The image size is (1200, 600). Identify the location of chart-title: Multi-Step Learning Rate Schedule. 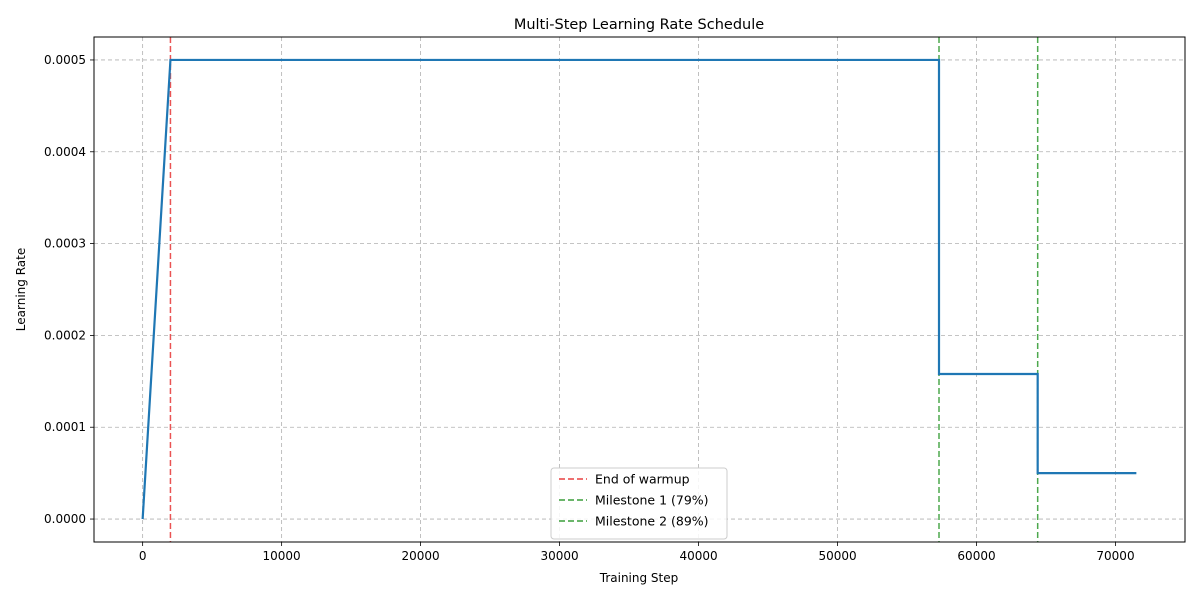
(639, 25).